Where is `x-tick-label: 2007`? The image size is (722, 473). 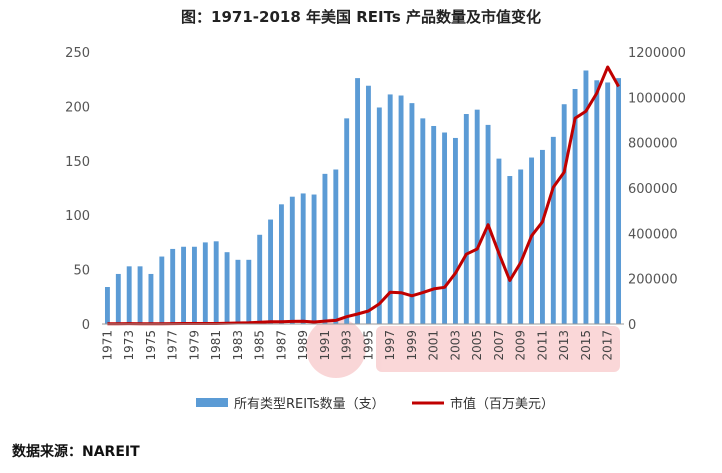
x-tick-label: 2007 is located at coordinates (499, 345).